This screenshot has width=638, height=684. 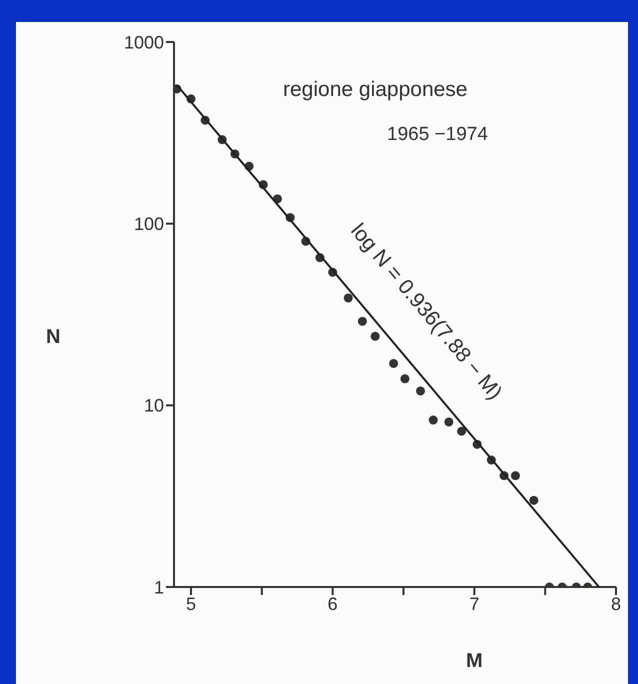 What do you see at coordinates (375, 90) in the screenshot?
I see `annotation: regione giapponese` at bounding box center [375, 90].